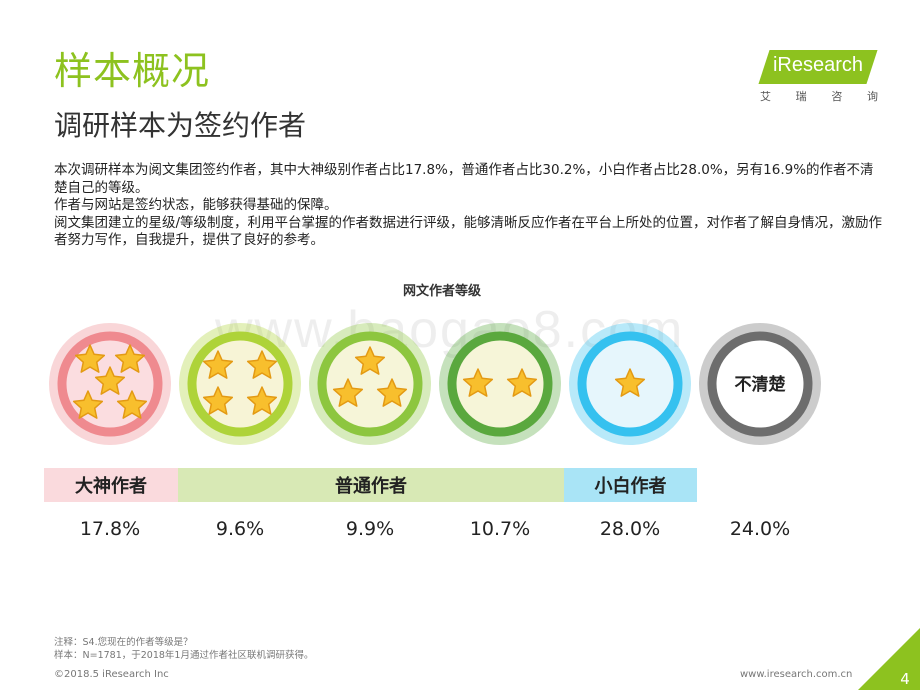 The image size is (920, 690). Describe the element at coordinates (370, 529) in the screenshot. I see `percent-label: 9.9%` at that location.